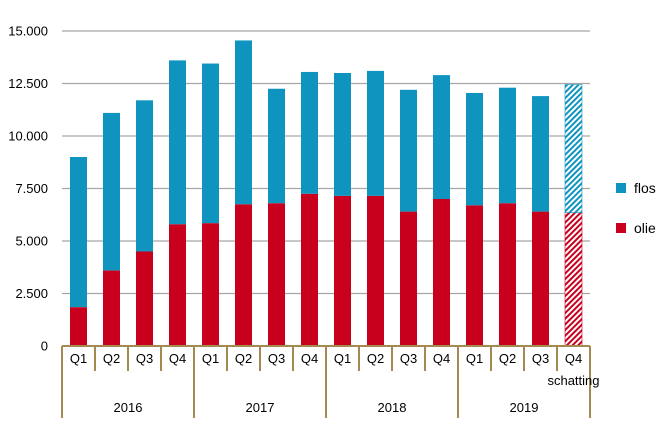 This screenshot has width=669, height=423. What do you see at coordinates (573, 148) in the screenshot?
I see `bar-flos-estimate` at bounding box center [573, 148].